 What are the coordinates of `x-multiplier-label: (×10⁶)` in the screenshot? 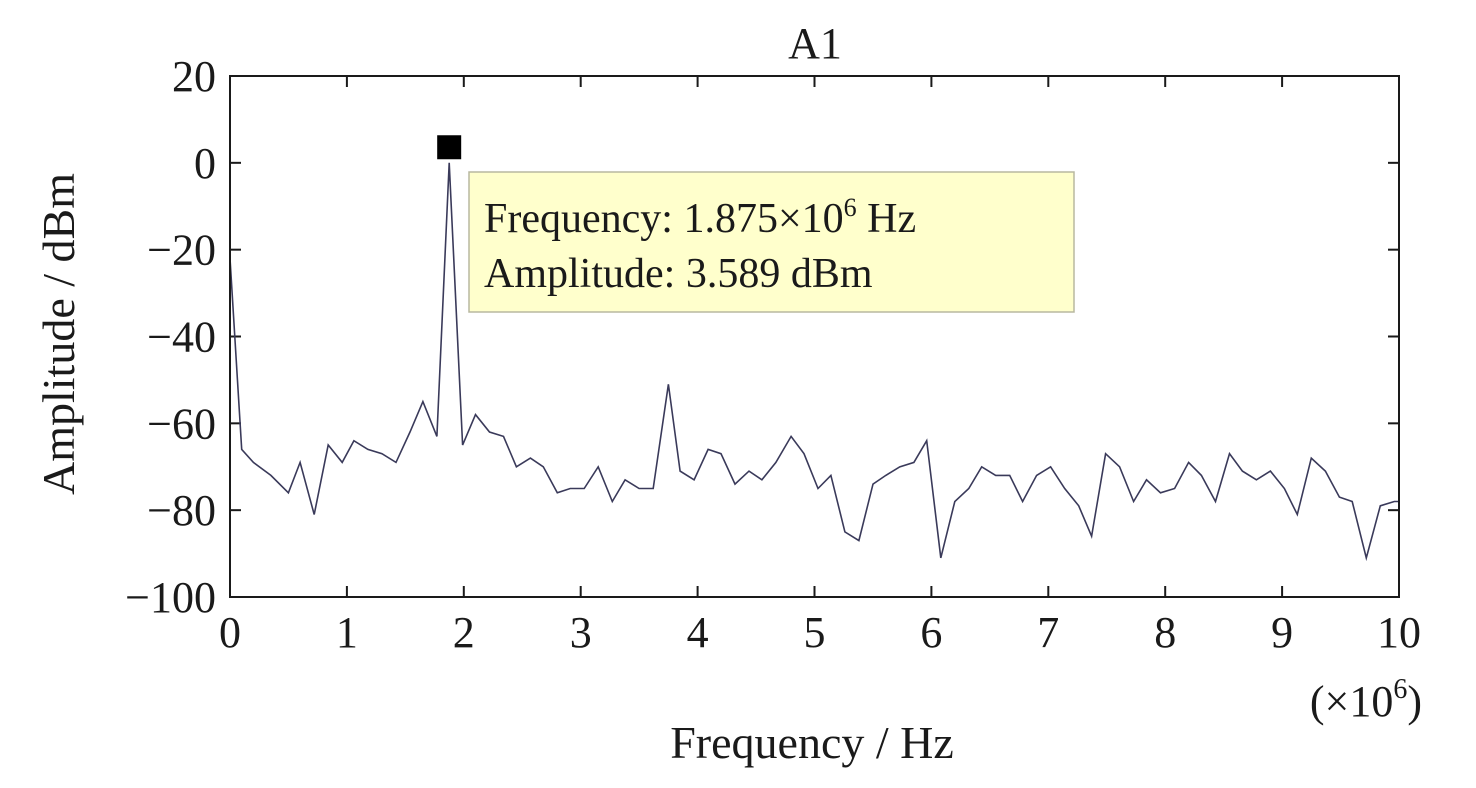 It's located at (1366, 700).